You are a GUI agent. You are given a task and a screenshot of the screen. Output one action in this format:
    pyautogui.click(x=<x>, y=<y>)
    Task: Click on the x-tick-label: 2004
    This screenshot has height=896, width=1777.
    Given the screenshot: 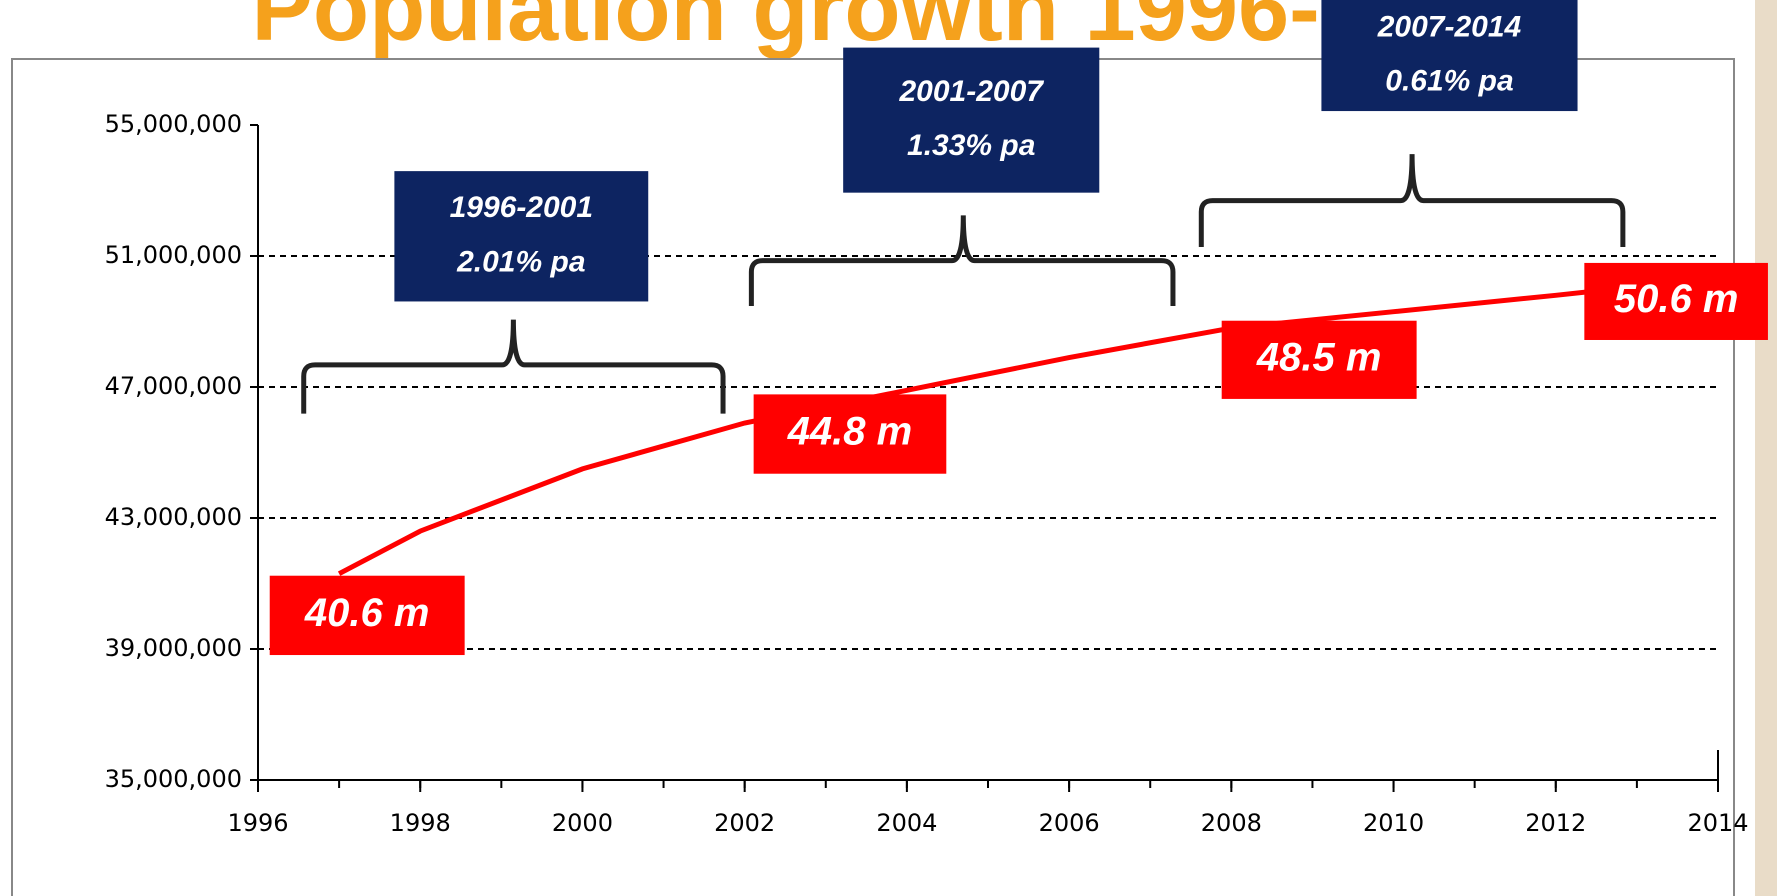 What is the action you would take?
    pyautogui.click(x=906, y=823)
    